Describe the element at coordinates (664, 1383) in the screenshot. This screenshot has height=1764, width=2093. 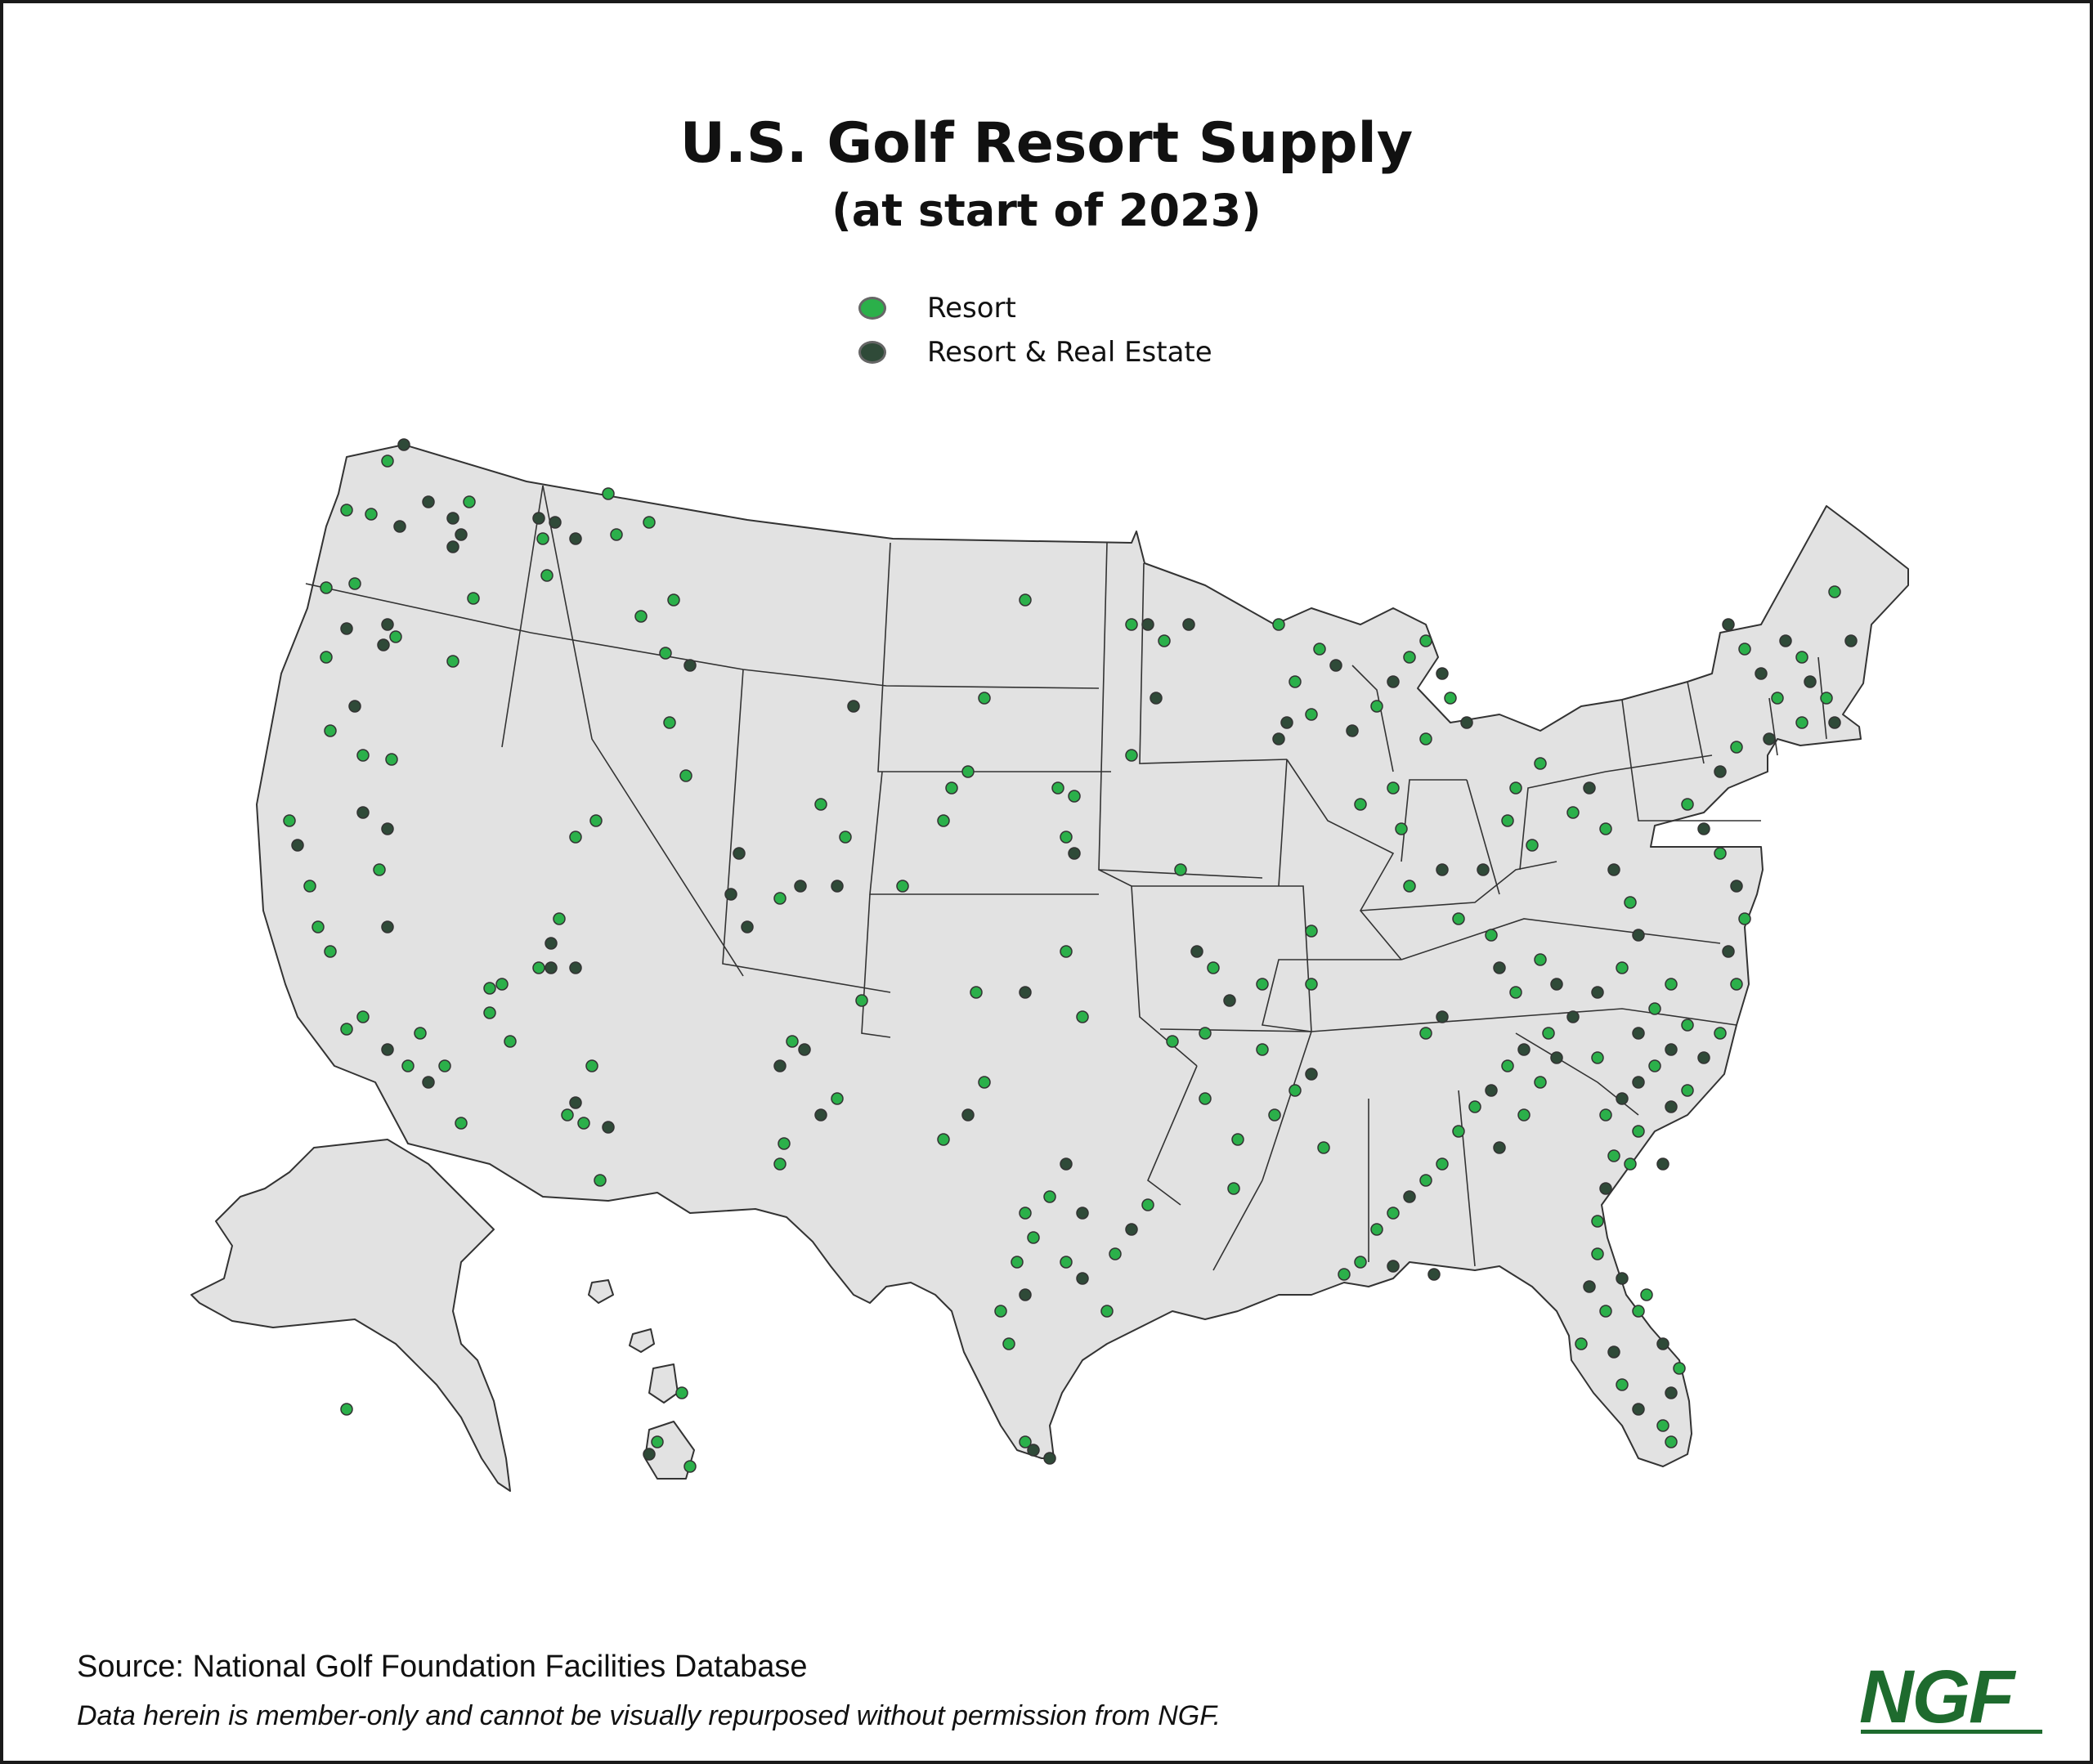
I see `hawaii-island-maui` at that location.